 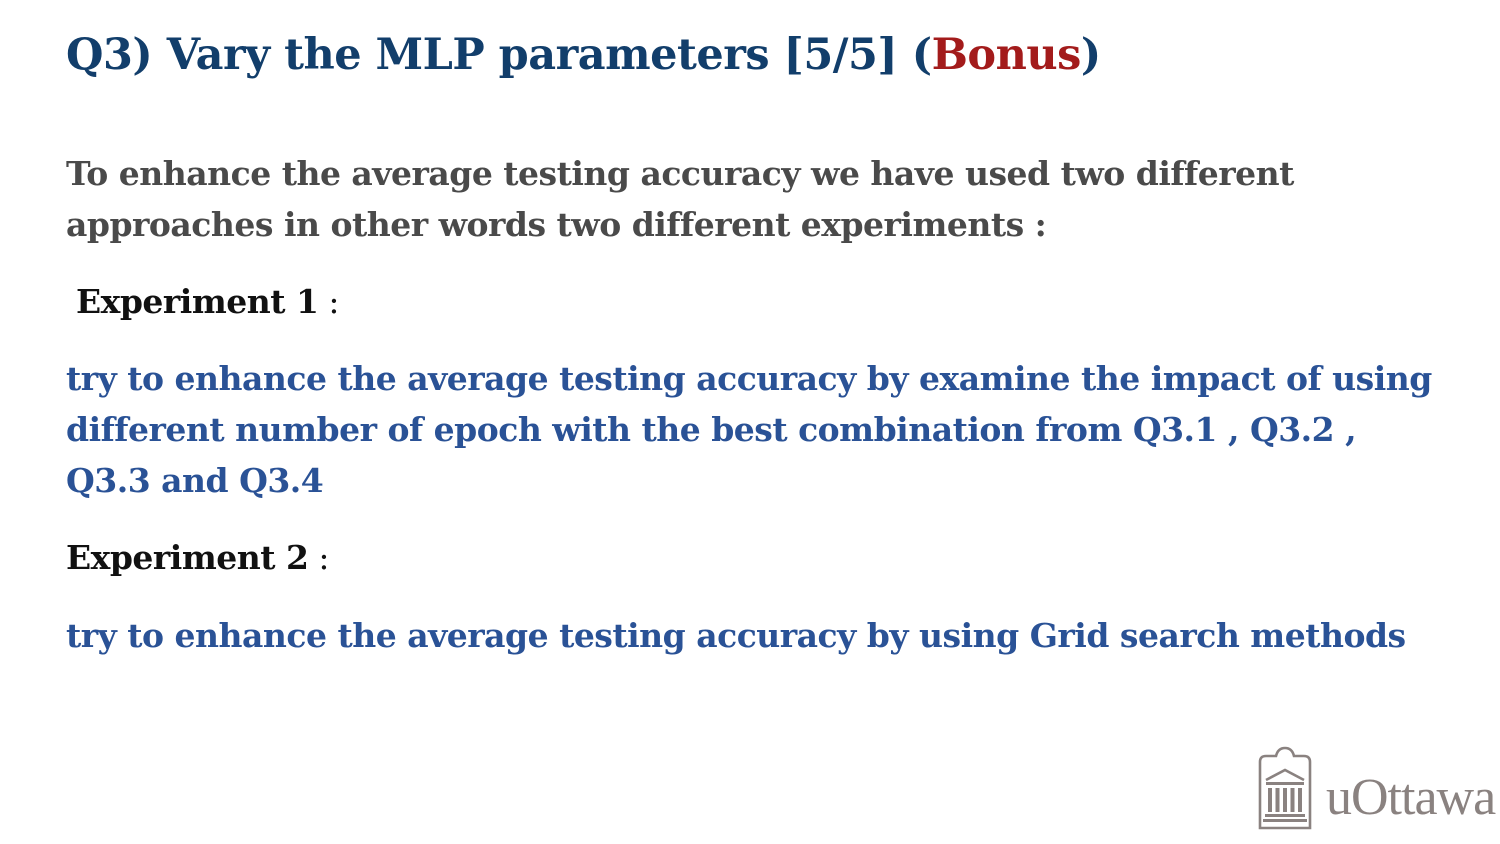 What do you see at coordinates (499, 55) in the screenshot?
I see `title-main: Q3) Vary the MLP parameters [5/5] (` at bounding box center [499, 55].